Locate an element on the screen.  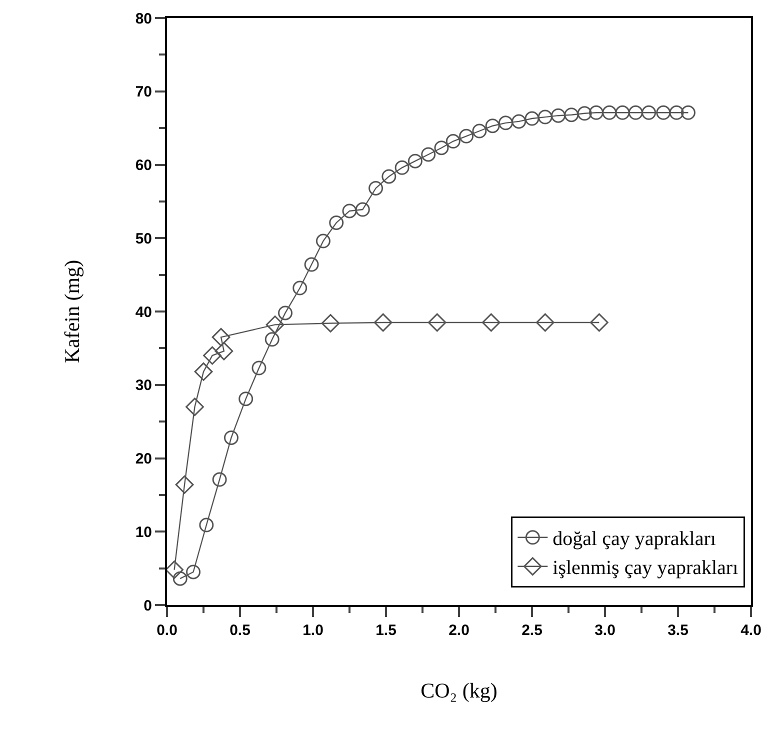
y-tick-label: 30 is located at coordinates (143, 385).